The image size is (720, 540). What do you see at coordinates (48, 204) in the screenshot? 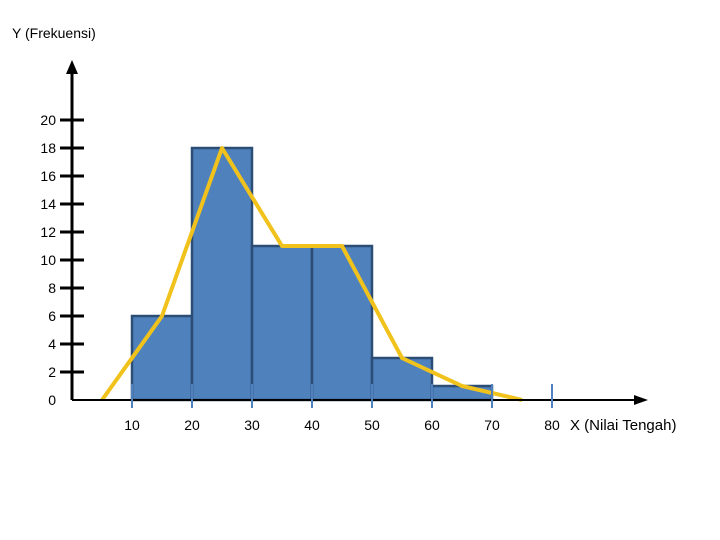
I see `y-tick-label: 14` at bounding box center [48, 204].